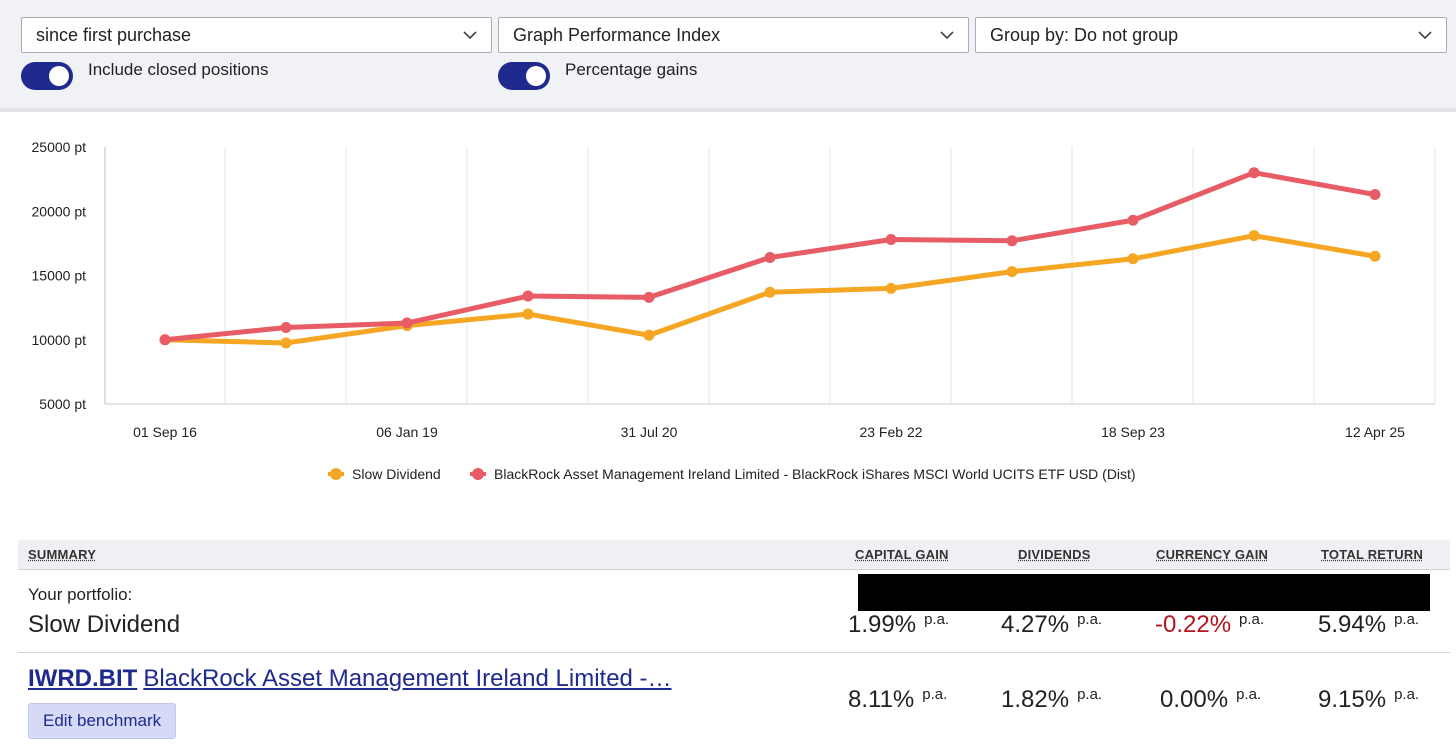  I want to click on x-tick-label: 01 Sep 16, so click(165, 432).